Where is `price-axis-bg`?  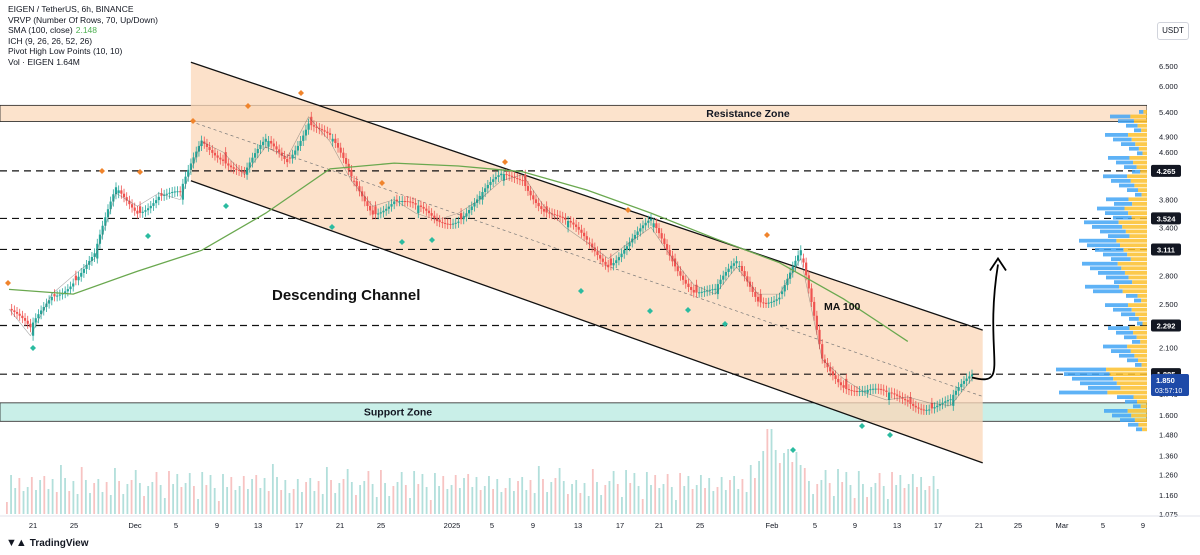 price-axis-bg is located at coordinates (1173, 277).